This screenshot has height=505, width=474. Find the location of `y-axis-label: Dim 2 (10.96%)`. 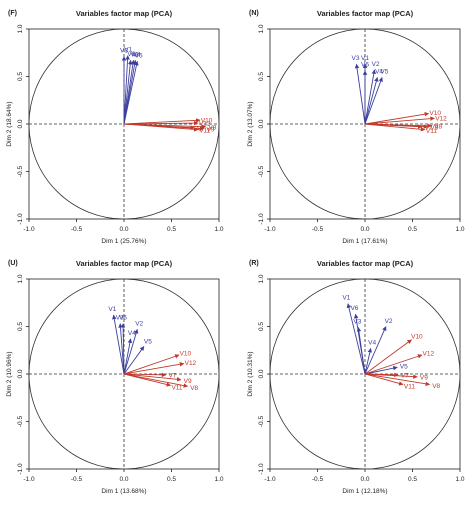

y-axis-label: Dim 2 (10.96%) is located at coordinates (9, 373).